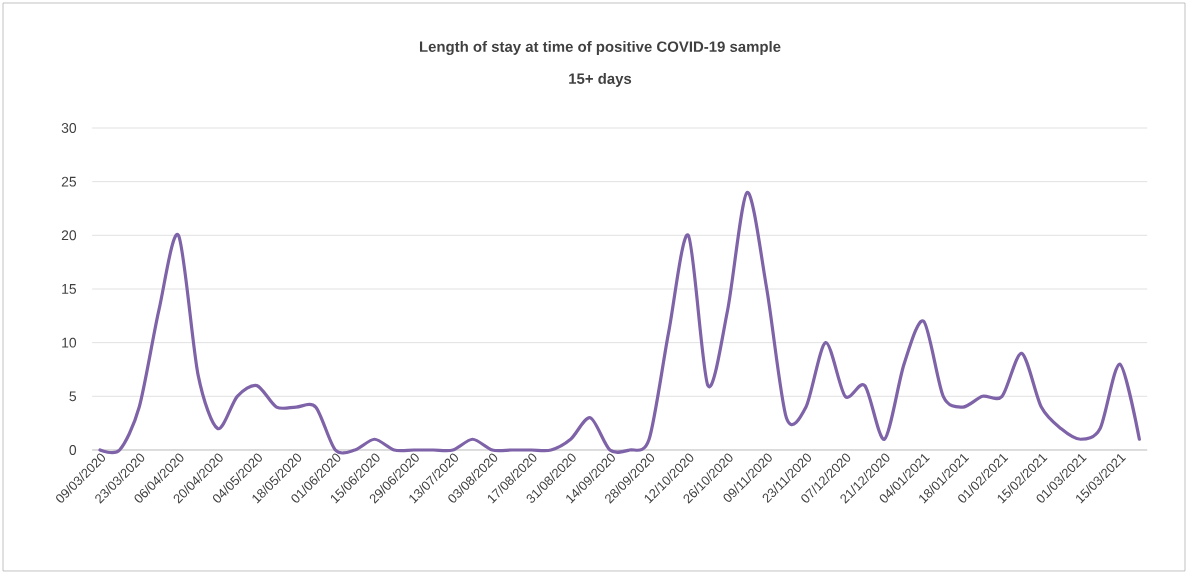  Describe the element at coordinates (69, 128) in the screenshot. I see `y-tick-label: 30` at that location.